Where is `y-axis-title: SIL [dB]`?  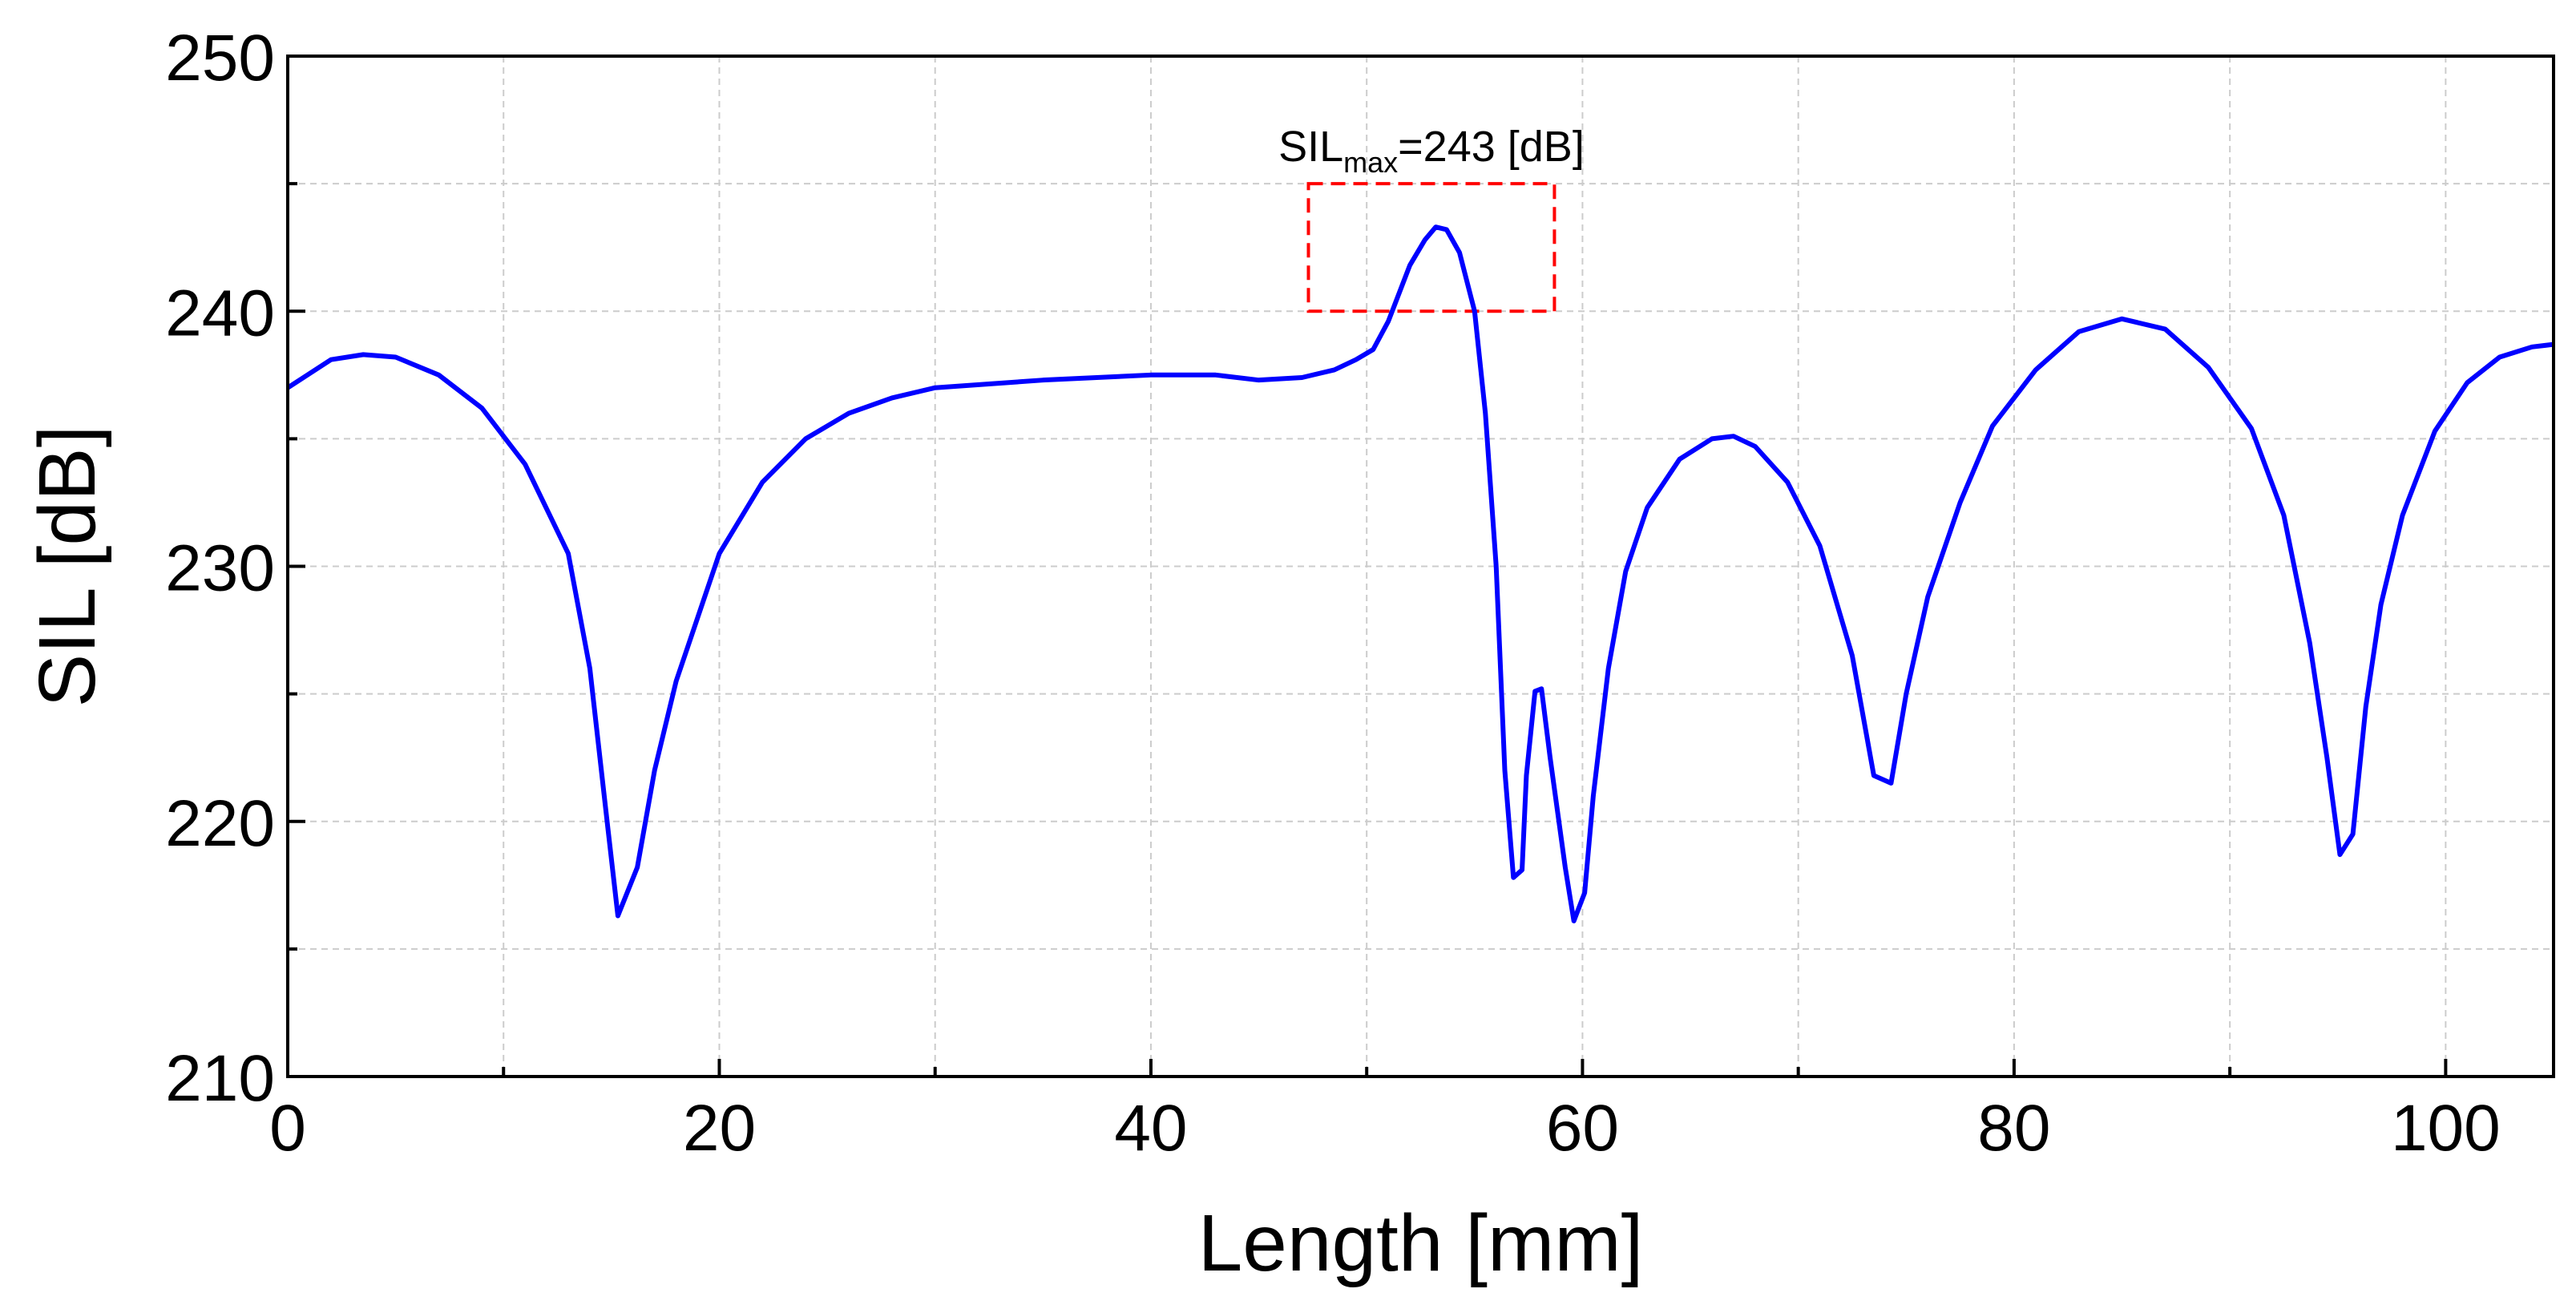 y-axis-title: SIL [dB] is located at coordinates (67, 566).